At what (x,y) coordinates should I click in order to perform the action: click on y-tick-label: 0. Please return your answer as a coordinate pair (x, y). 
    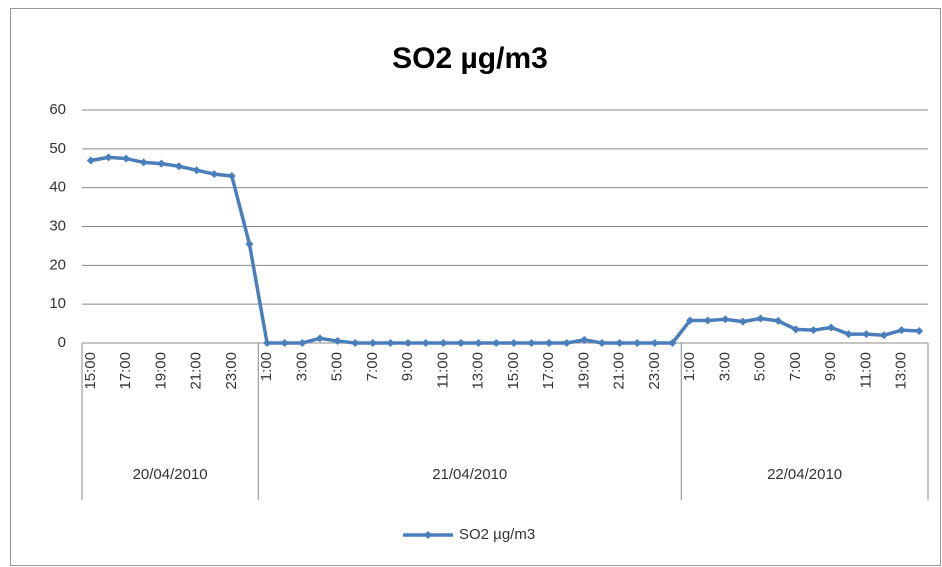
    Looking at the image, I should click on (62, 342).